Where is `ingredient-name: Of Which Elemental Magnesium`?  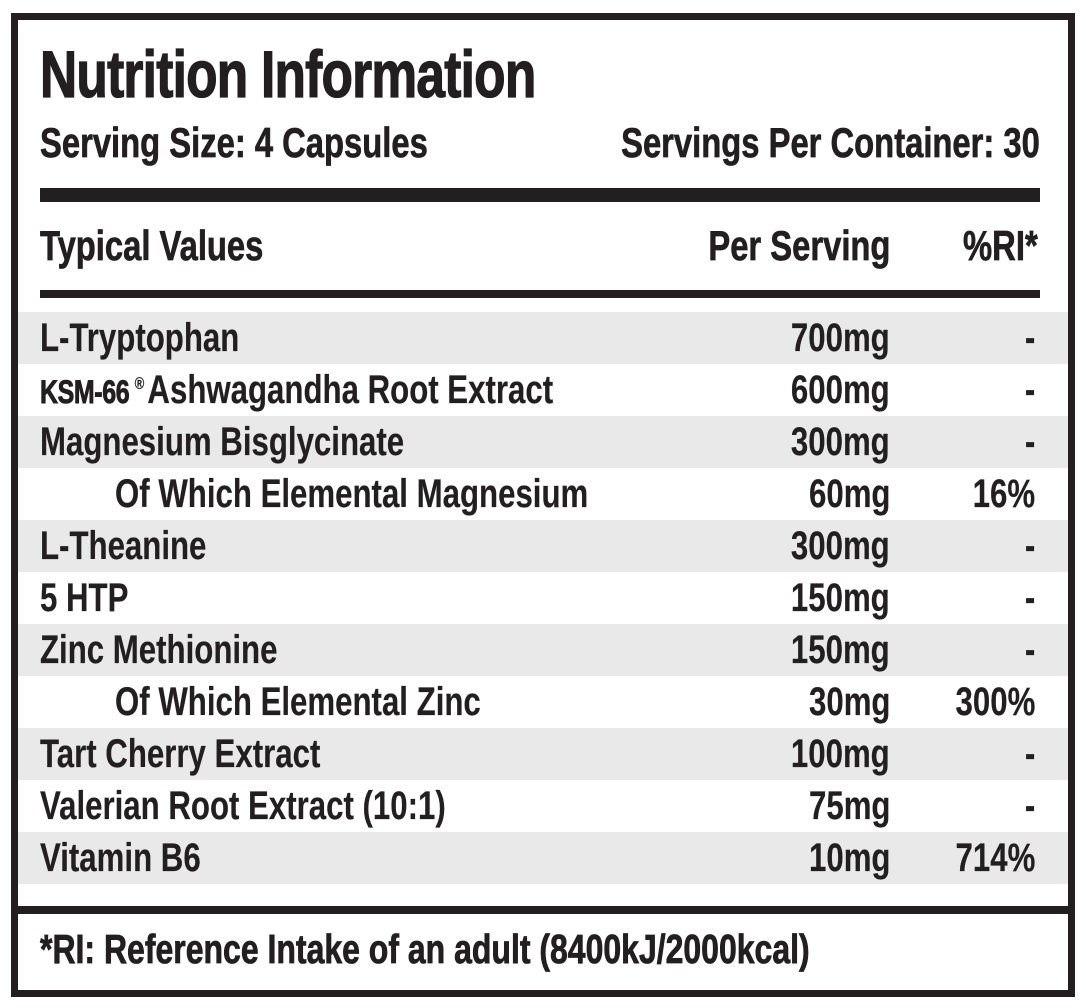 ingredient-name: Of Which Elemental Magnesium is located at coordinates (352, 494).